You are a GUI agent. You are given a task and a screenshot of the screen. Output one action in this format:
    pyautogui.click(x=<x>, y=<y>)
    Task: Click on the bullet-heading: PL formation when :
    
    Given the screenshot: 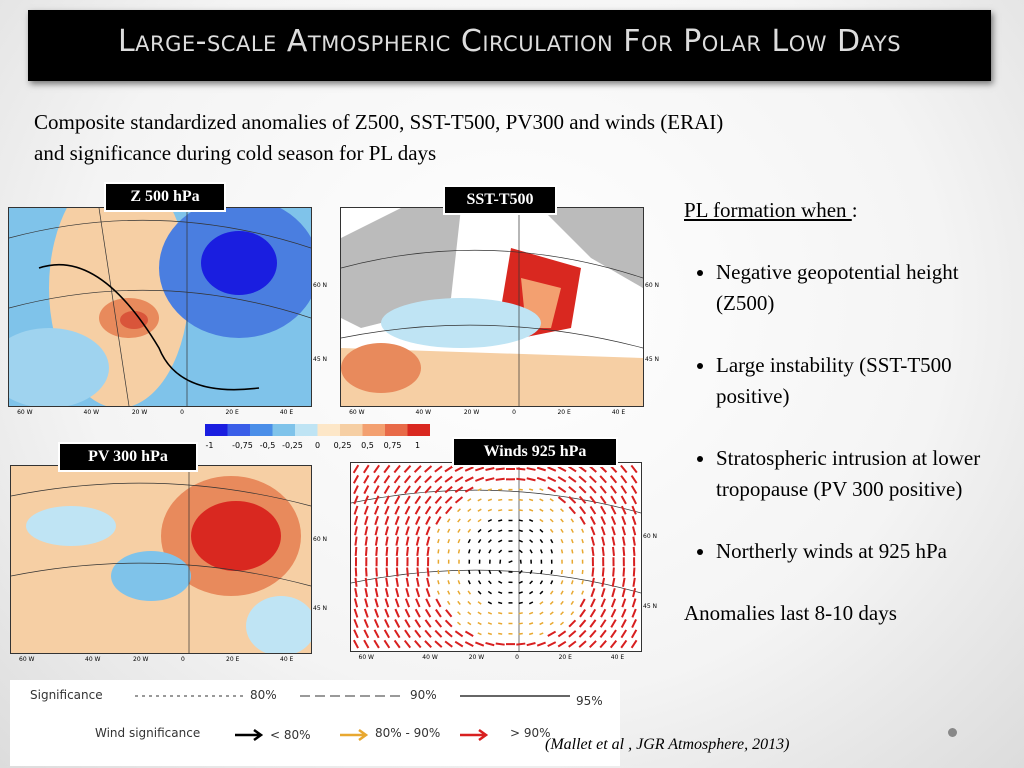 What is the action you would take?
    pyautogui.click(x=849, y=210)
    